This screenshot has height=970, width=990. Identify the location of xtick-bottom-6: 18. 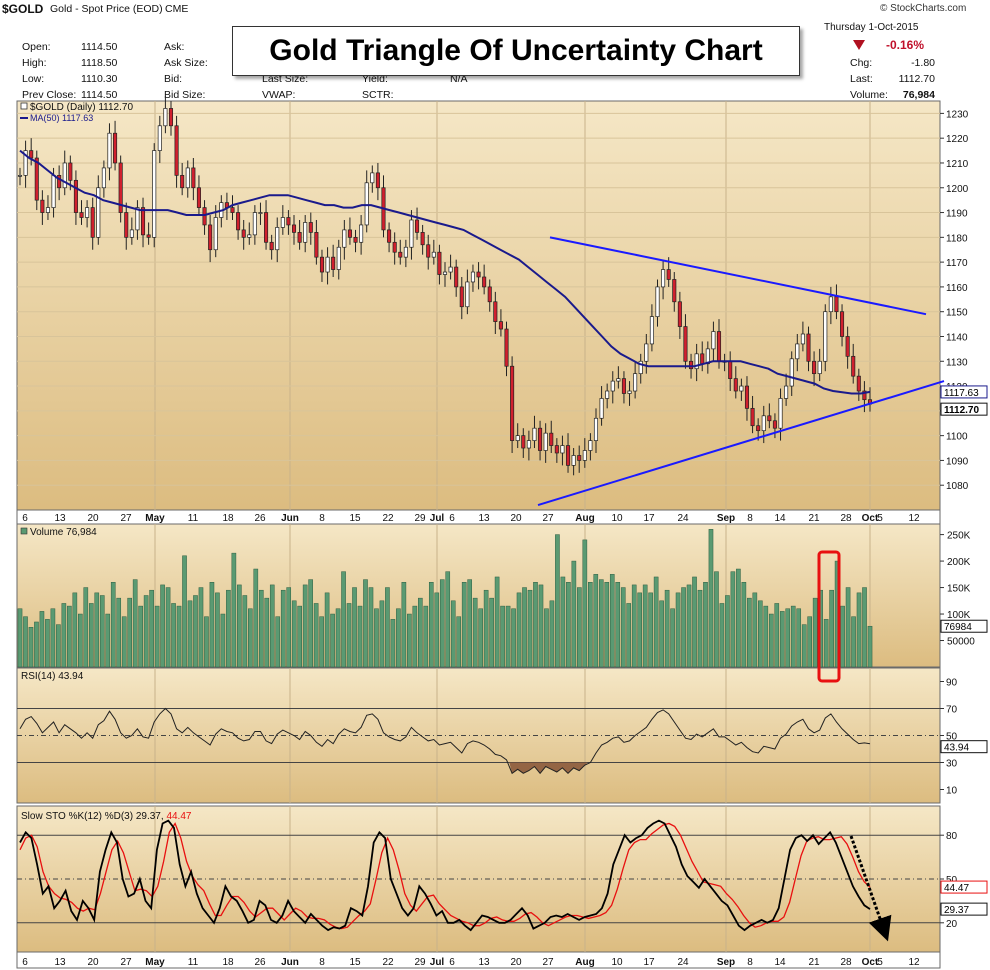
(228, 962).